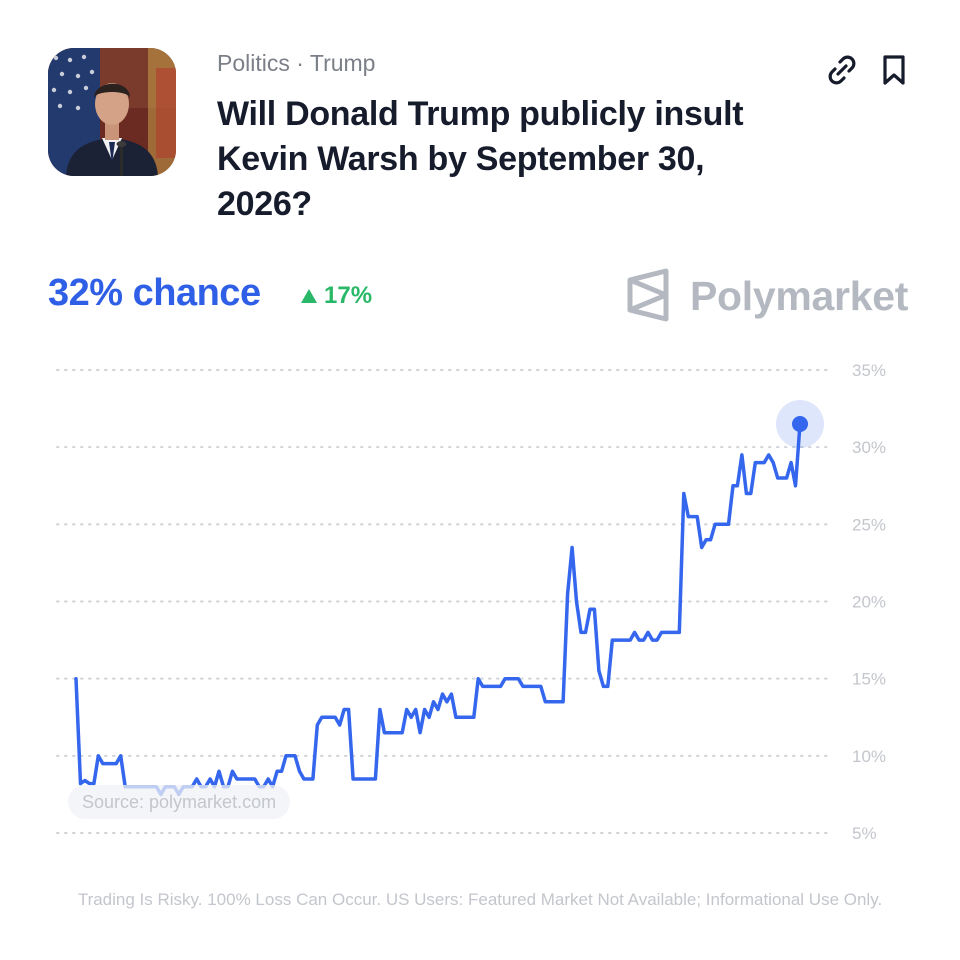 This screenshot has width=960, height=960. I want to click on y-tick-label: 20%, so click(869, 602).